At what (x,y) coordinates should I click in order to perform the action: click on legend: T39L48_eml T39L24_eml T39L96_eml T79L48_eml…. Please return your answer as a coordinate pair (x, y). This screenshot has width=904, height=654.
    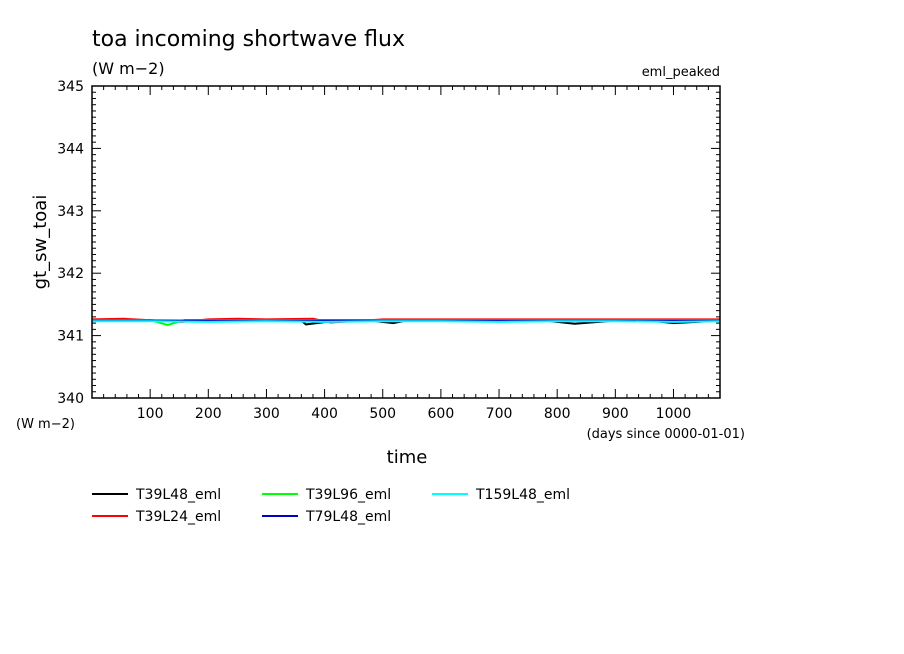
    Looking at the image, I should click on (331, 506).